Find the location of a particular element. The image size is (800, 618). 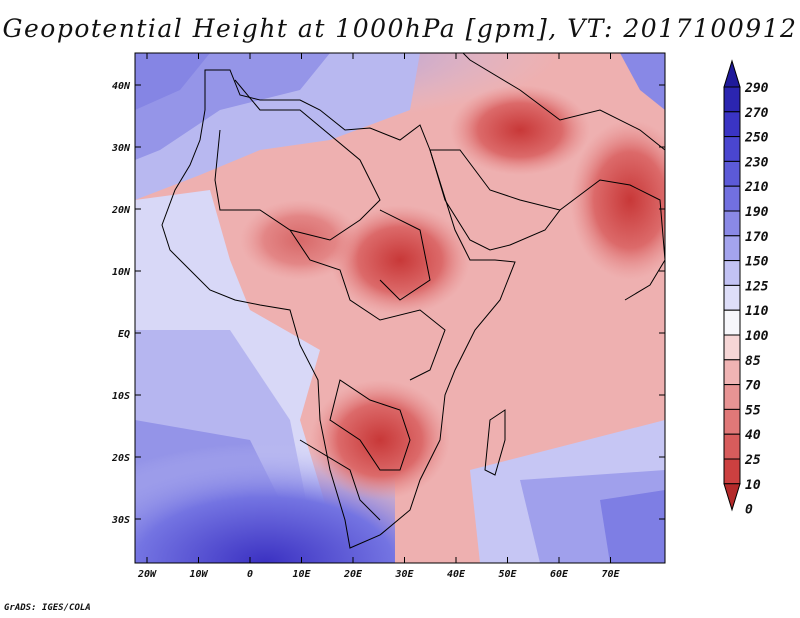

colorbar-label: 250 is located at coordinates (756, 138).